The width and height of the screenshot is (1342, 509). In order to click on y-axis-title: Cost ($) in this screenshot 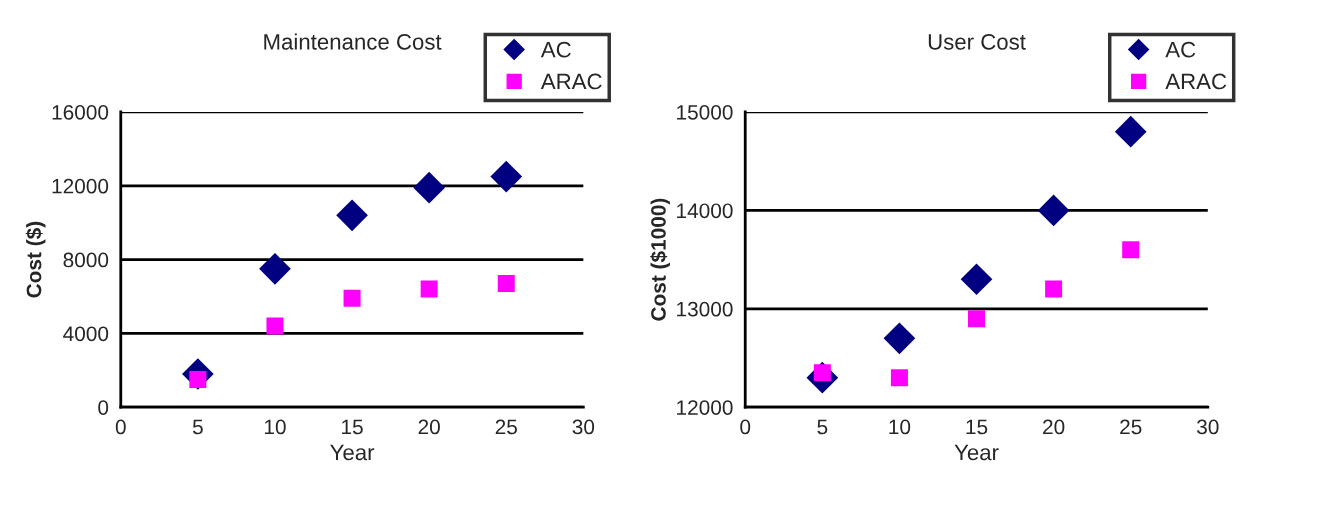, I will do `click(35, 259)`.